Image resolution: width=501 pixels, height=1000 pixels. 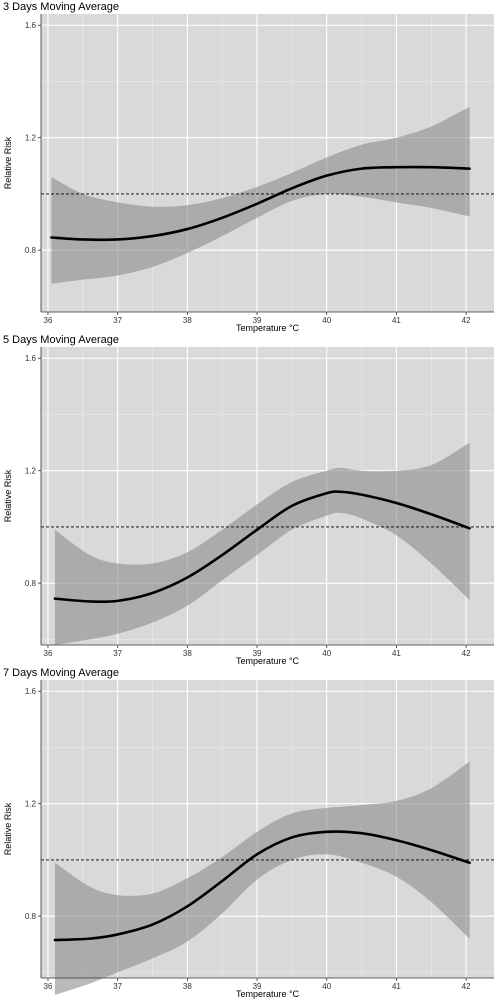 I want to click on chart-title: 5 Days Moving Average, so click(x=61, y=340).